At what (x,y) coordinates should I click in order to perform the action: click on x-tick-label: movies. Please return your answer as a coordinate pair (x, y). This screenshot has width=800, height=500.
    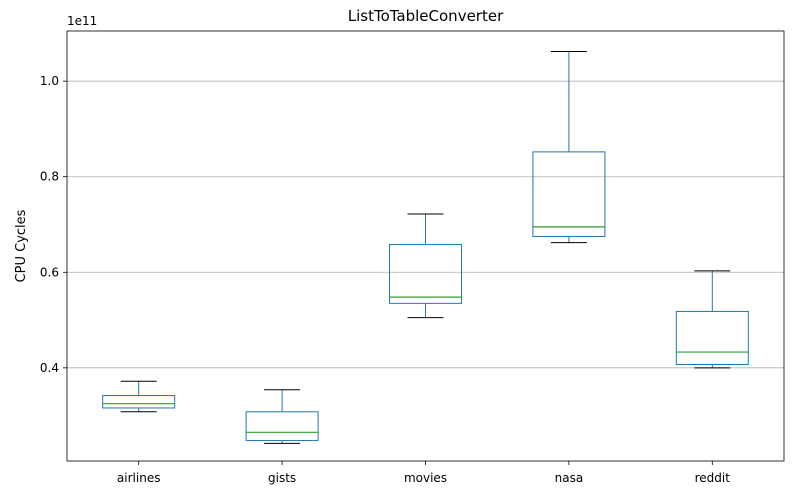
    Looking at the image, I should click on (425, 478).